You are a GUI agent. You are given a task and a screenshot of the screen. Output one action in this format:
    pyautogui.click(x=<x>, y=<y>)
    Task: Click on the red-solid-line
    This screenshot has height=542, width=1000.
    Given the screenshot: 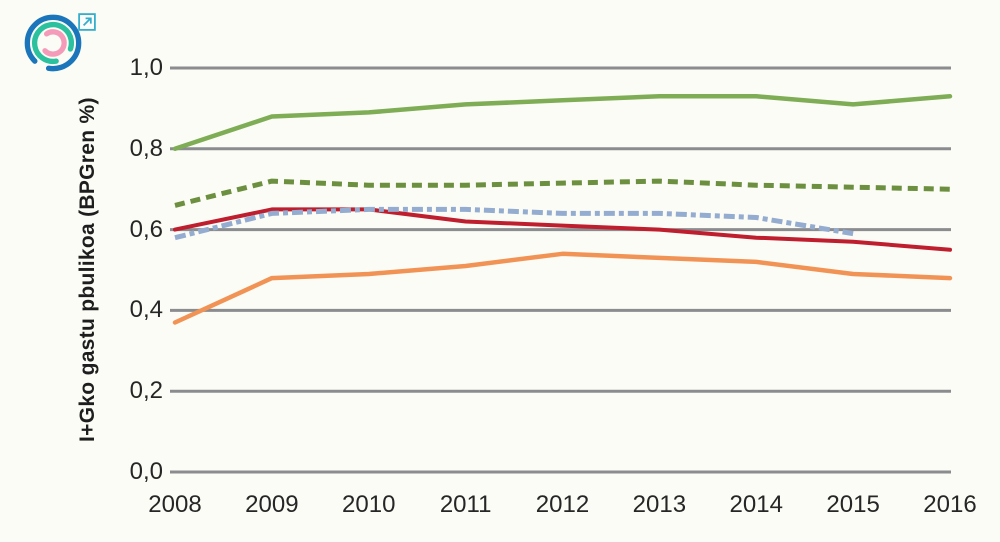 What is the action you would take?
    pyautogui.click(x=562, y=229)
    